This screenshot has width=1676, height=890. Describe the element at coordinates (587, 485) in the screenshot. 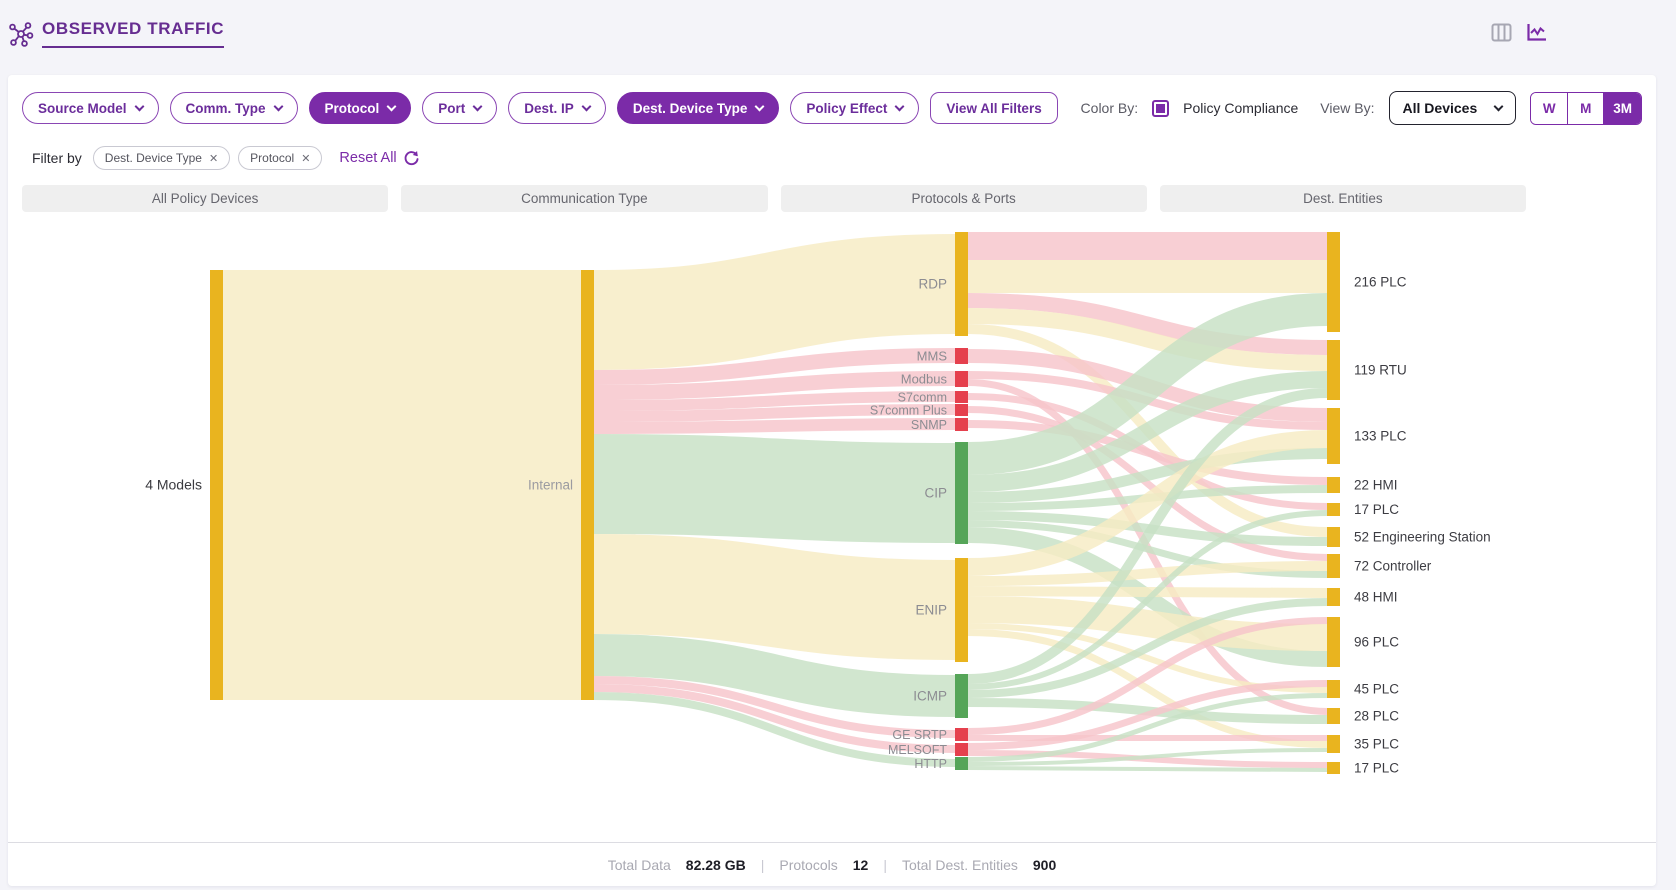

I see `sankey-node-internal` at that location.